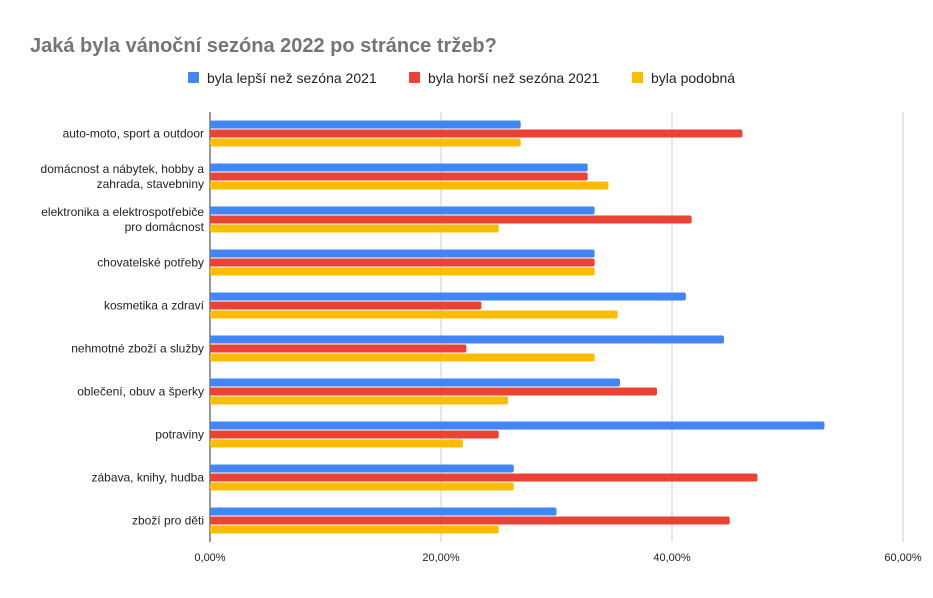 The width and height of the screenshot is (933, 598). Describe the element at coordinates (513, 78) in the screenshot. I see `legend-label-1: byla horší než sezóna 2021` at that location.